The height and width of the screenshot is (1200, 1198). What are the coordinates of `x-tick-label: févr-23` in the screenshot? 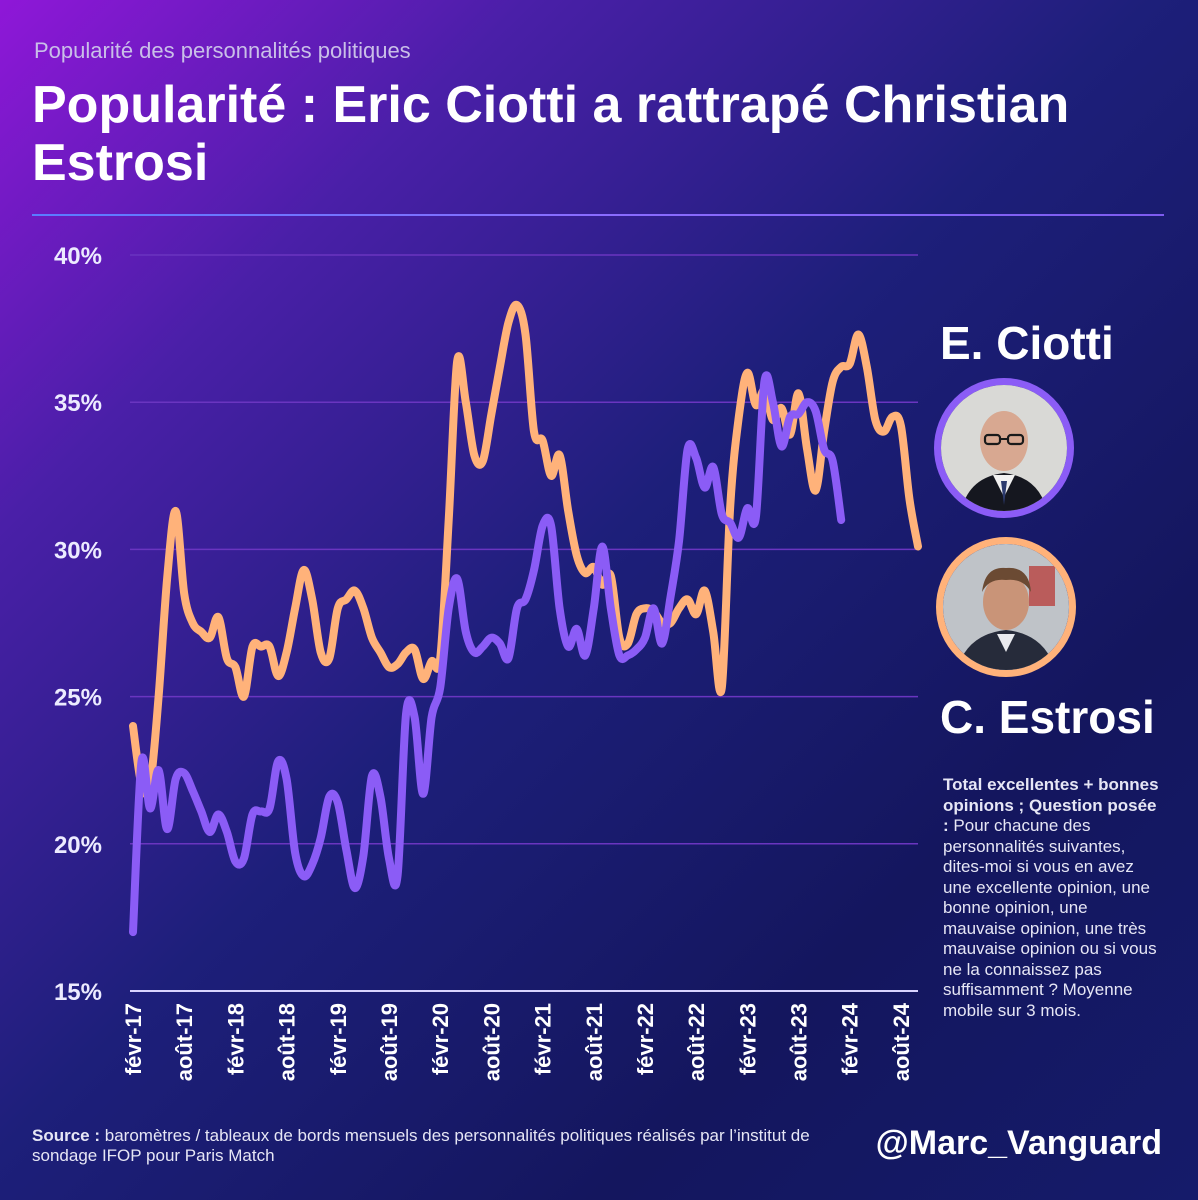 It's located at (747, 1039).